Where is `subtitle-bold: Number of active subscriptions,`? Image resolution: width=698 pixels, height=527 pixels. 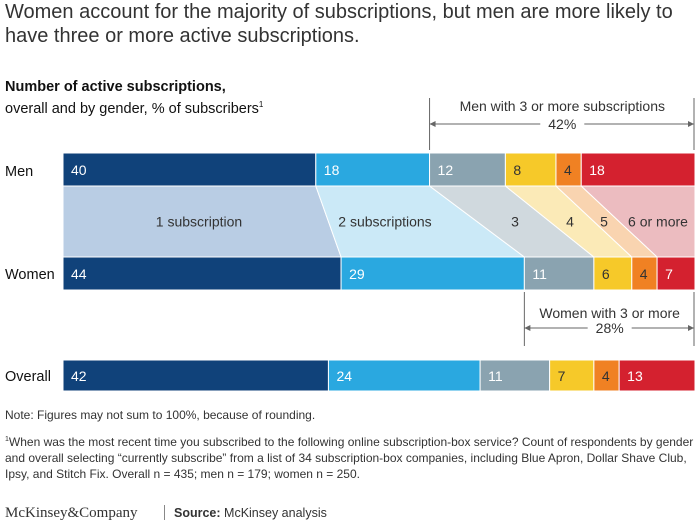
subtitle-bold: Number of active subscriptions, is located at coordinates (115, 87).